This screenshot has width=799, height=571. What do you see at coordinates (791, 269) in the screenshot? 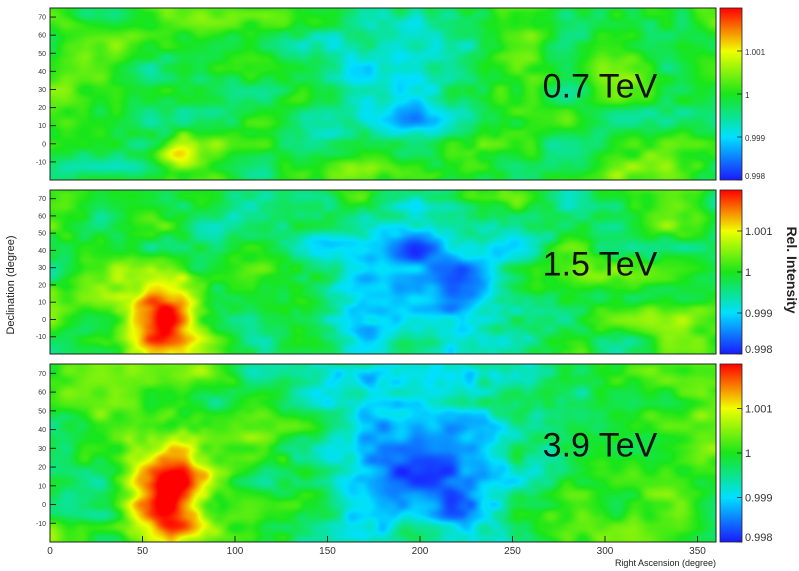
I see `colorbar-label: Rel. Intensity` at bounding box center [791, 269].